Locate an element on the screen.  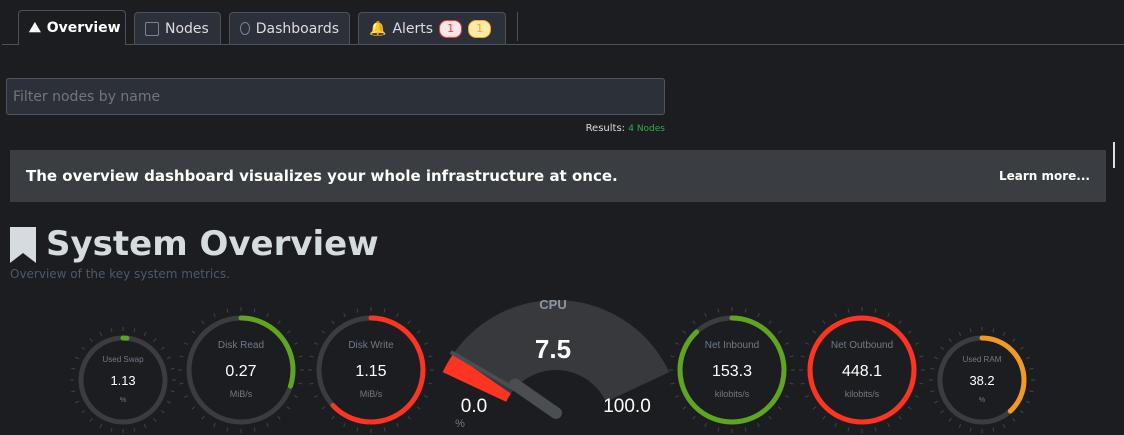
cpu-gauge: CPU 7.5 0.0 100.0% is located at coordinates (556, 363).